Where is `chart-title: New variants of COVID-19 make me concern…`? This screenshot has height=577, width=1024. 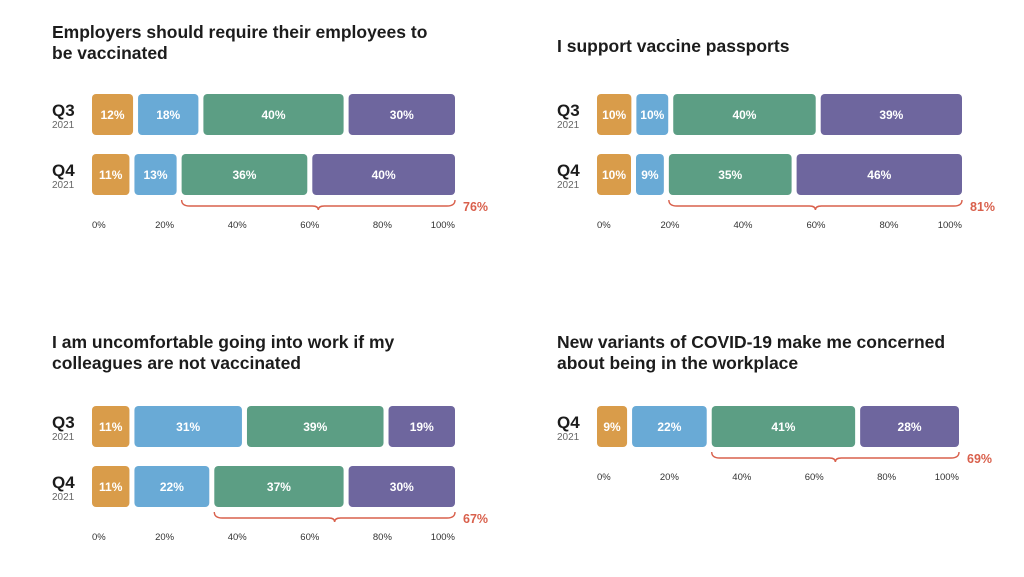
chart-title: New variants of COVID-19 make me concern… is located at coordinates (751, 352).